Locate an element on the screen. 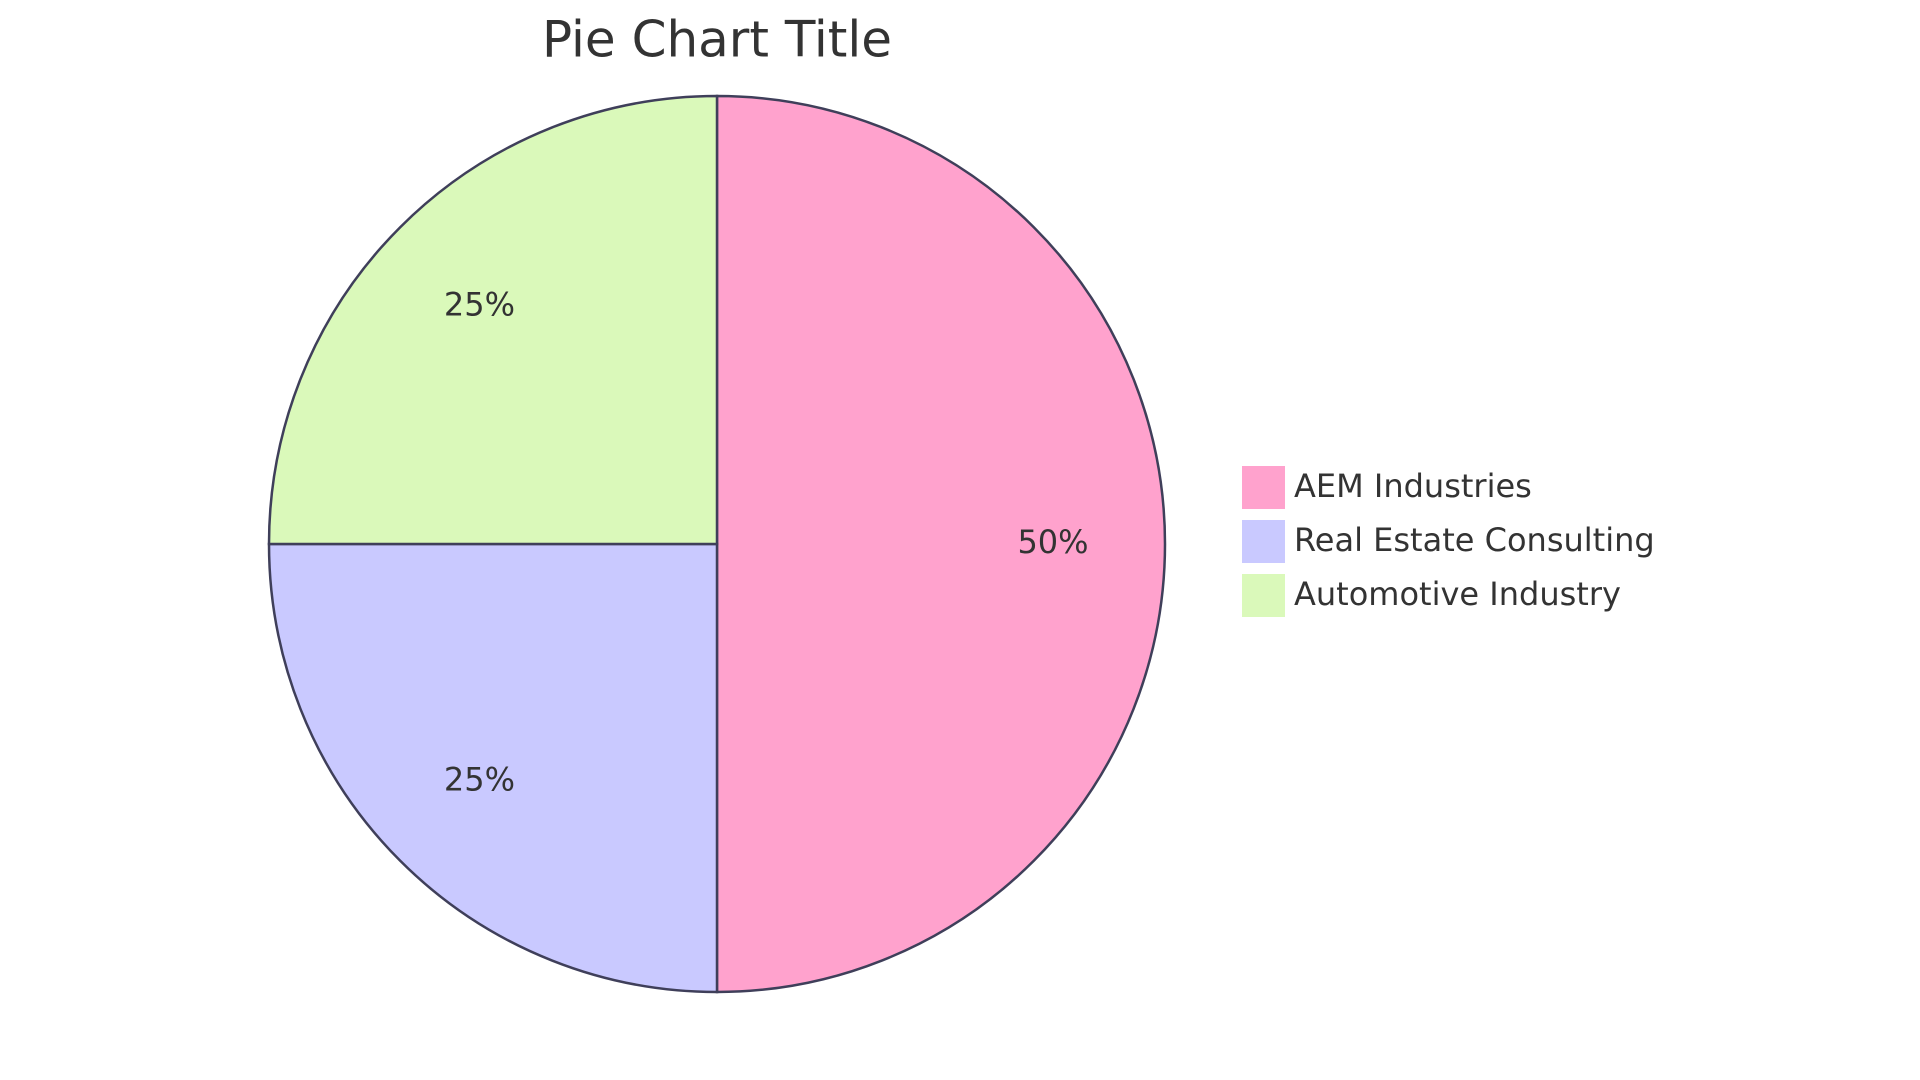 Image resolution: width=1920 pixels, height=1080 pixels. data-label: 50% is located at coordinates (1052, 542).